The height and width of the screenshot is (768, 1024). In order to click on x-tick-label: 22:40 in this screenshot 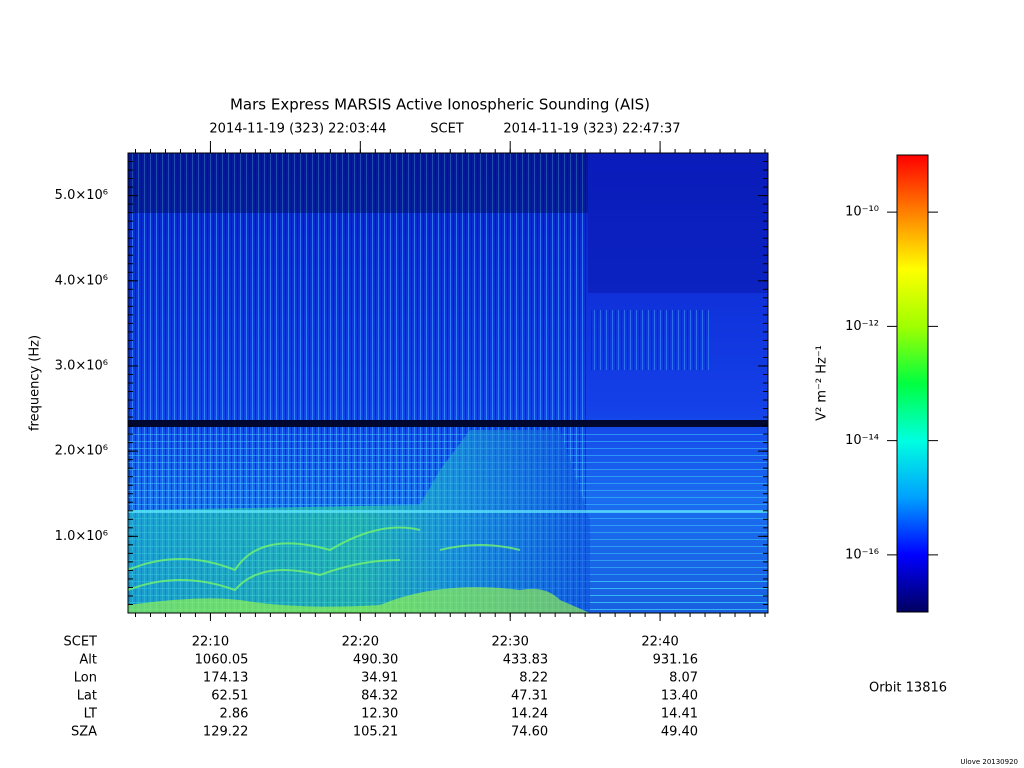, I will do `click(659, 642)`.